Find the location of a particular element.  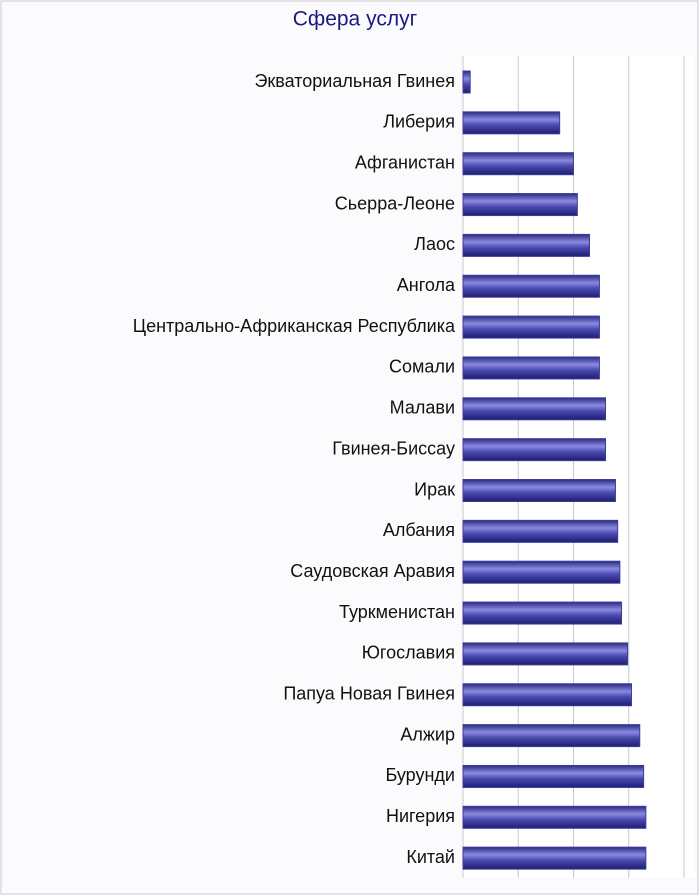

y-tick-label: Туркменистан is located at coordinates (397, 612).